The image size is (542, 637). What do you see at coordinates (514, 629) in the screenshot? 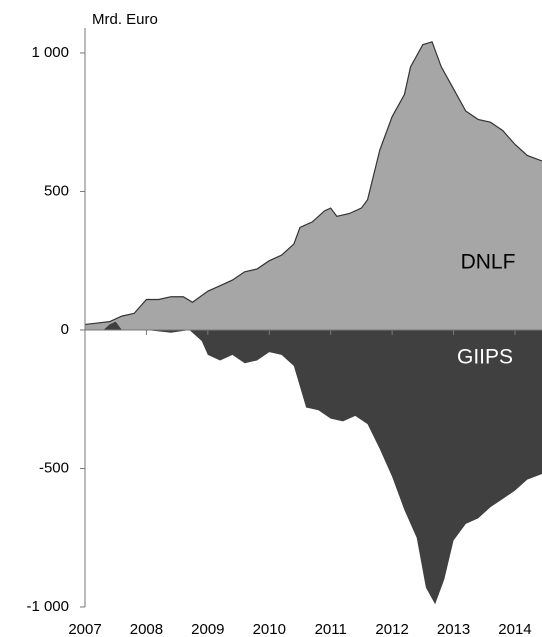
I see `x-tick-label: 2014` at bounding box center [514, 629].